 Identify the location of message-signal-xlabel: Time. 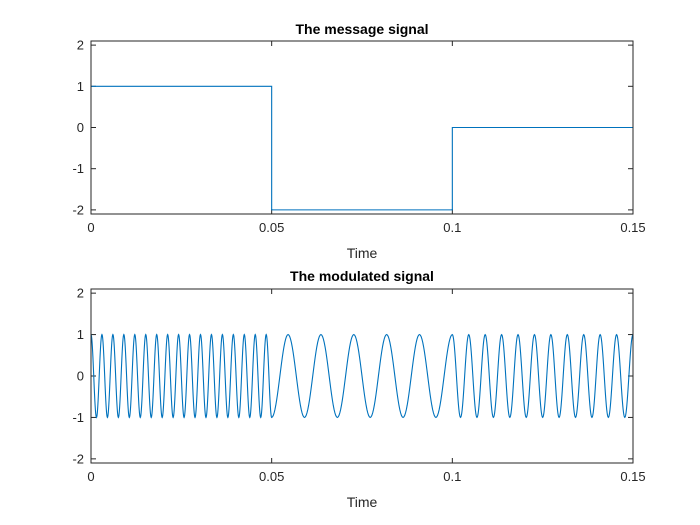
(362, 253).